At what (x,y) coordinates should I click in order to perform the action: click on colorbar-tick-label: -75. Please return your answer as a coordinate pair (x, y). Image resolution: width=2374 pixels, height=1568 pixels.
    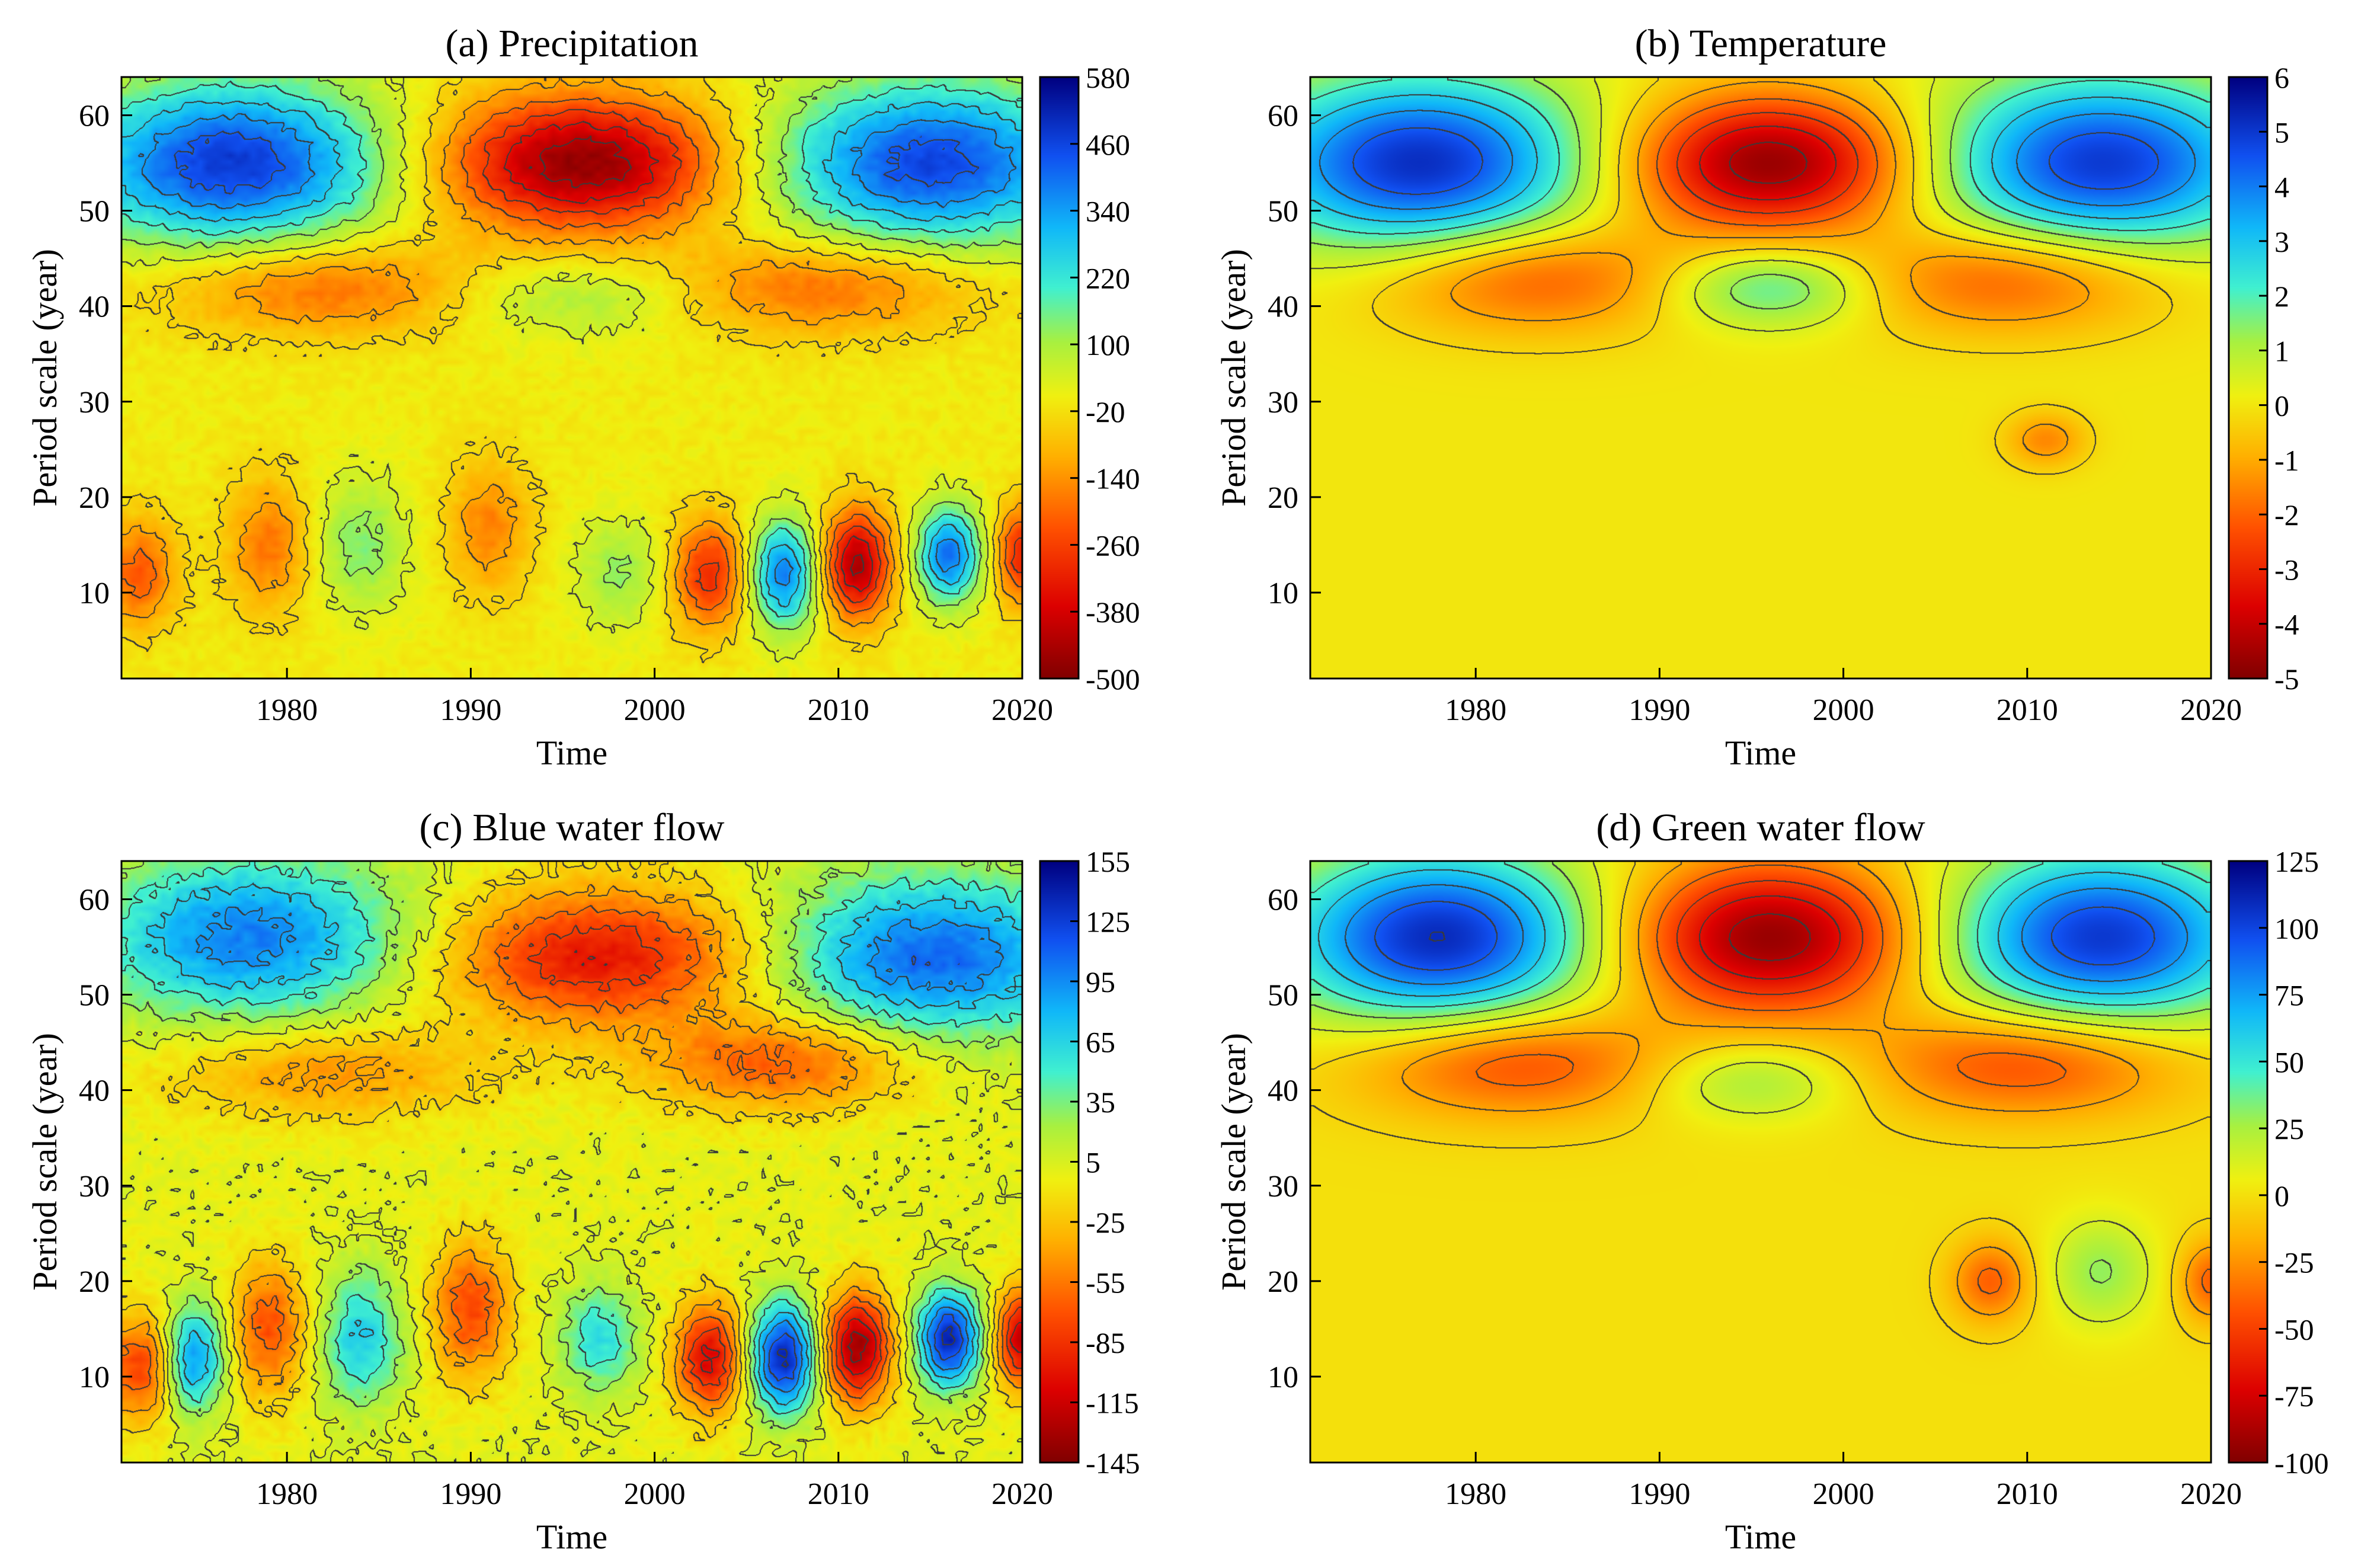
    Looking at the image, I should click on (2294, 1396).